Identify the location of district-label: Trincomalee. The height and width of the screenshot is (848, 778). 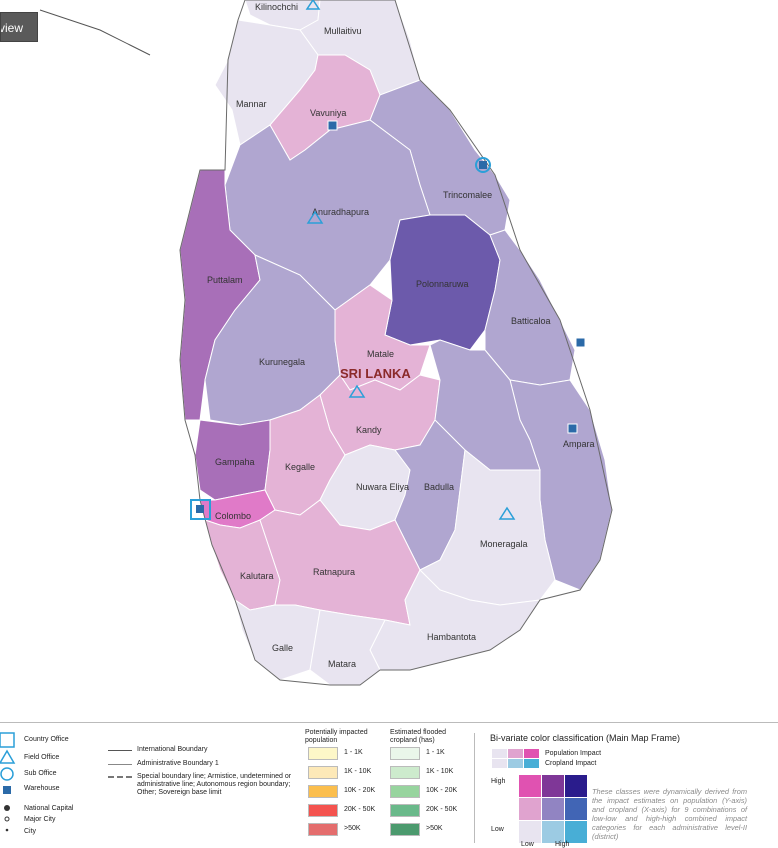
(467, 195).